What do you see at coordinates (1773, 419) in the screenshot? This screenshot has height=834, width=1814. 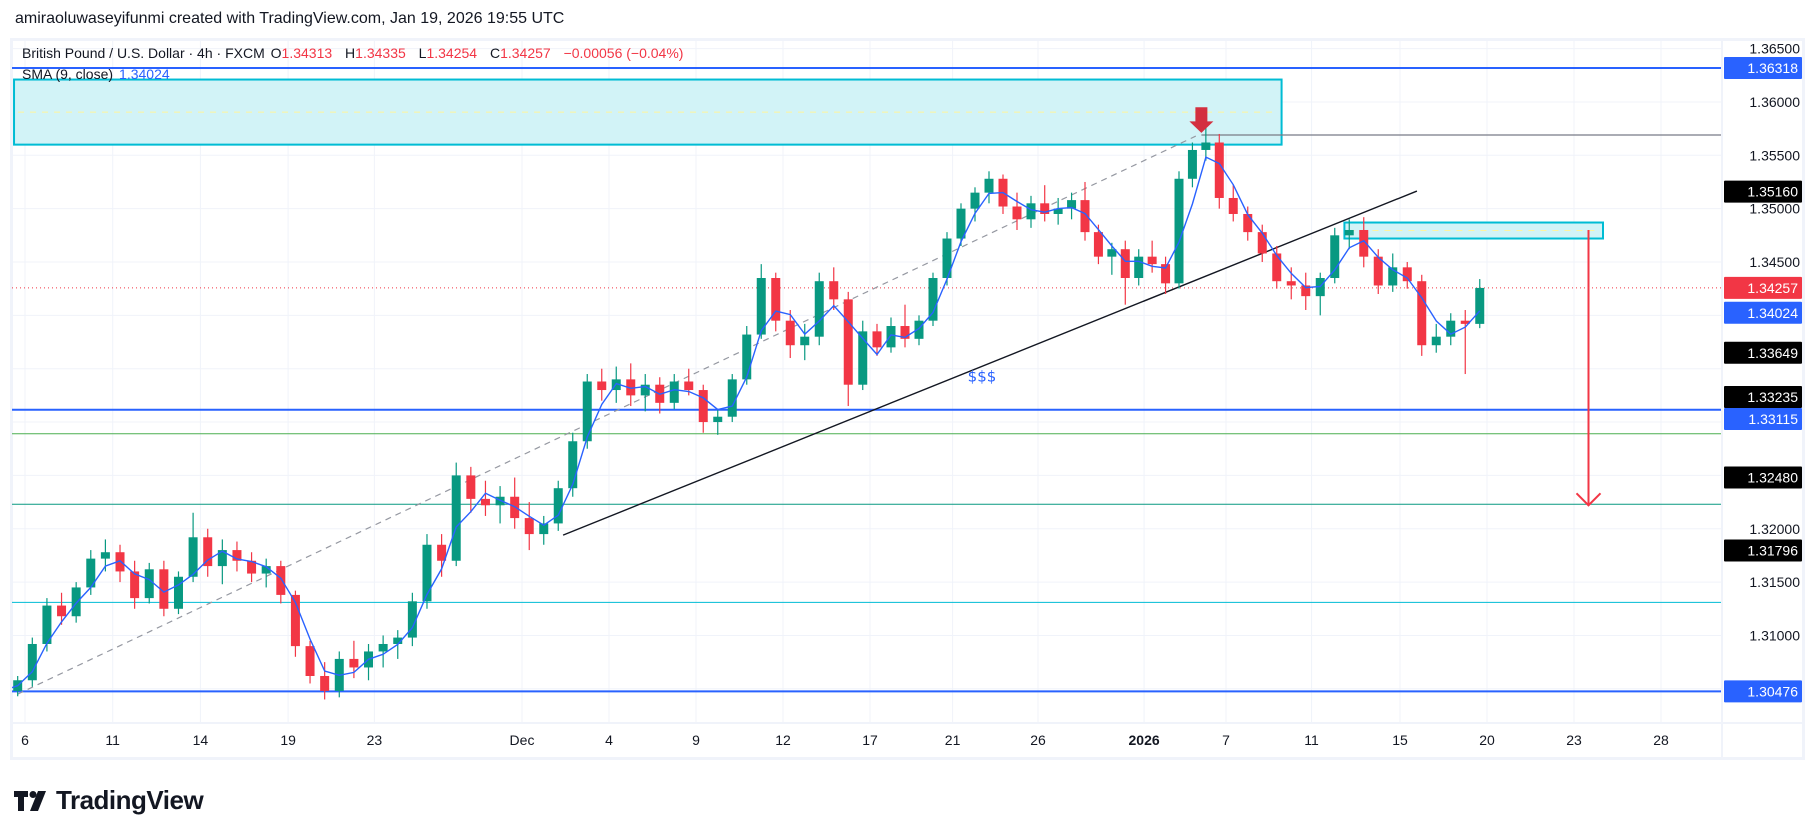 I see `price-axis-label: 1.33115` at bounding box center [1773, 419].